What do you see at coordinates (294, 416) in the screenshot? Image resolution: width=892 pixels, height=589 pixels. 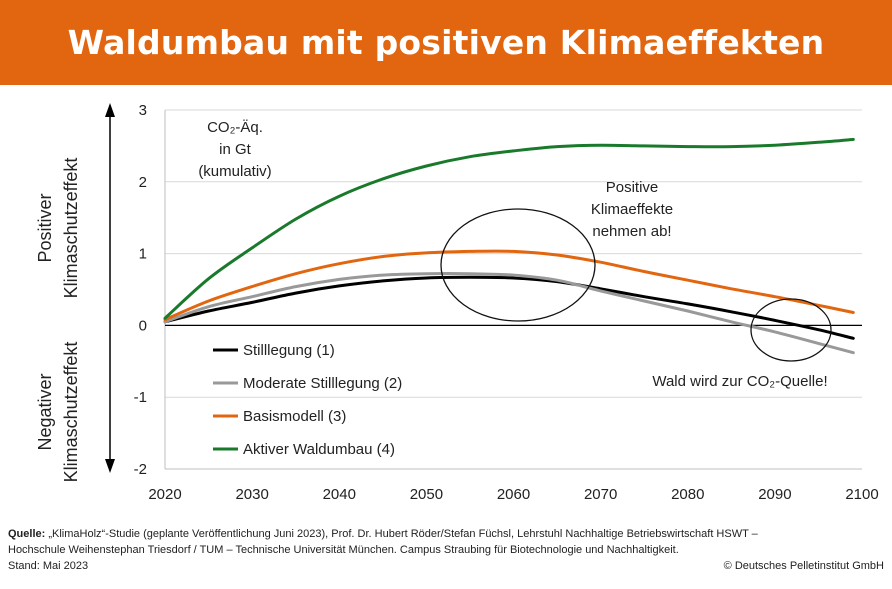 I see `legend-label: Basismodell (3)` at bounding box center [294, 416].